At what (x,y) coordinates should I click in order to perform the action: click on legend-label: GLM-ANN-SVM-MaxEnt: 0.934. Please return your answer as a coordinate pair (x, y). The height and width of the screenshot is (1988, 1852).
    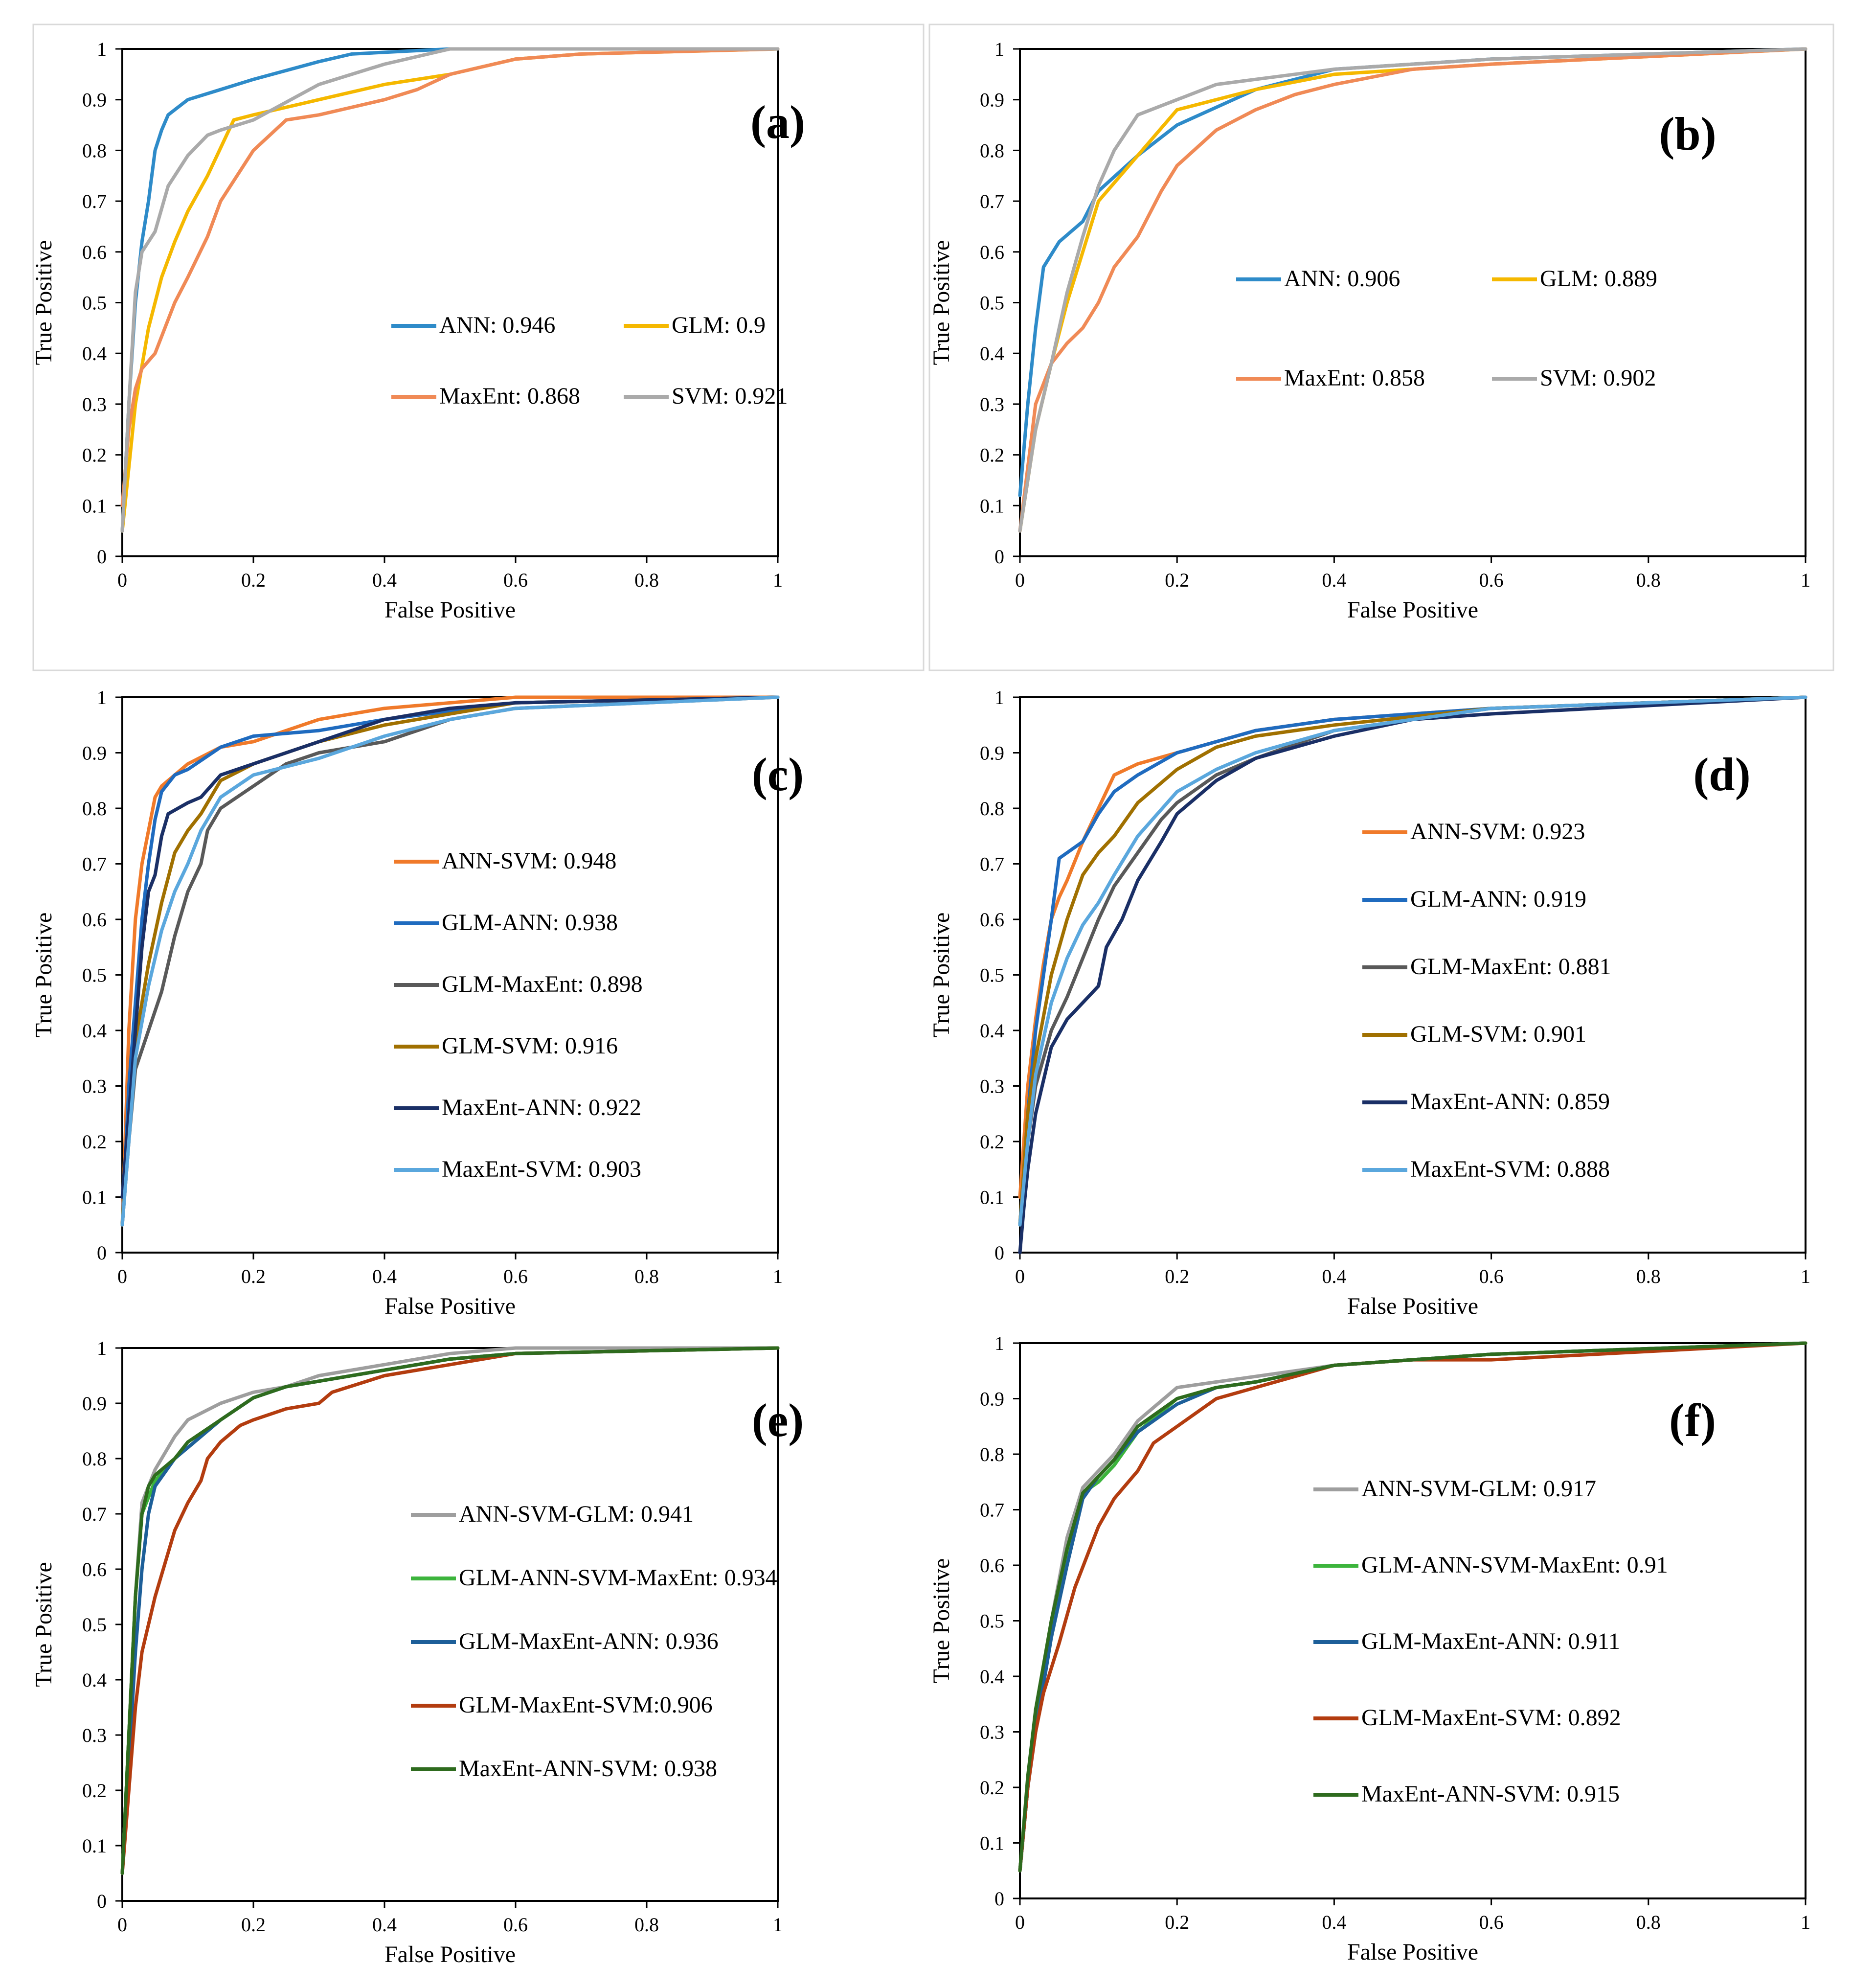
    Looking at the image, I should click on (618, 1578).